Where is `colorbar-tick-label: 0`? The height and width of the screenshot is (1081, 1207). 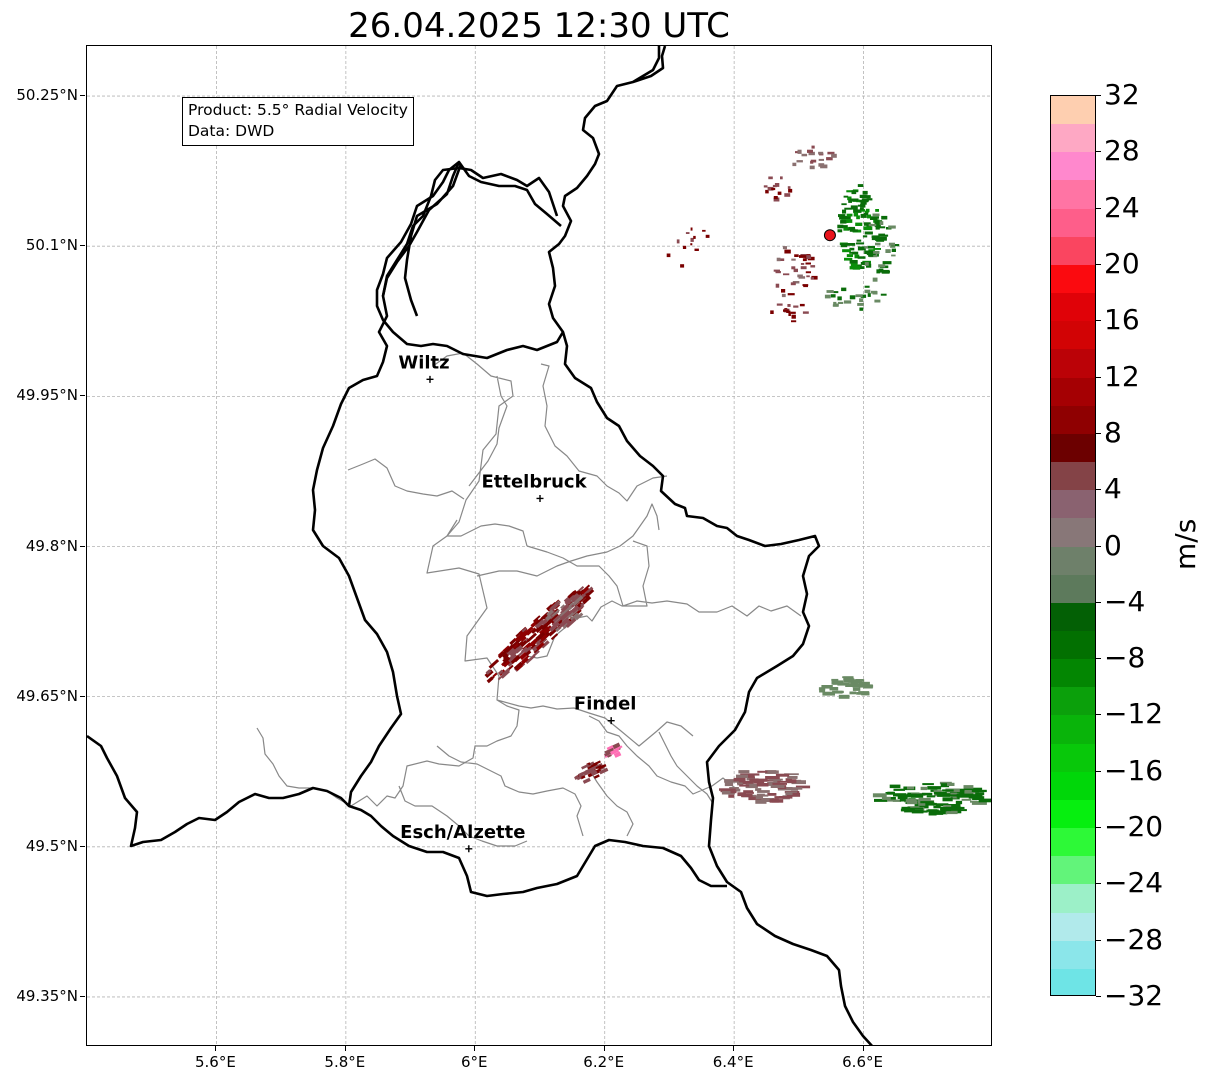 colorbar-tick-label: 0 is located at coordinates (1113, 545).